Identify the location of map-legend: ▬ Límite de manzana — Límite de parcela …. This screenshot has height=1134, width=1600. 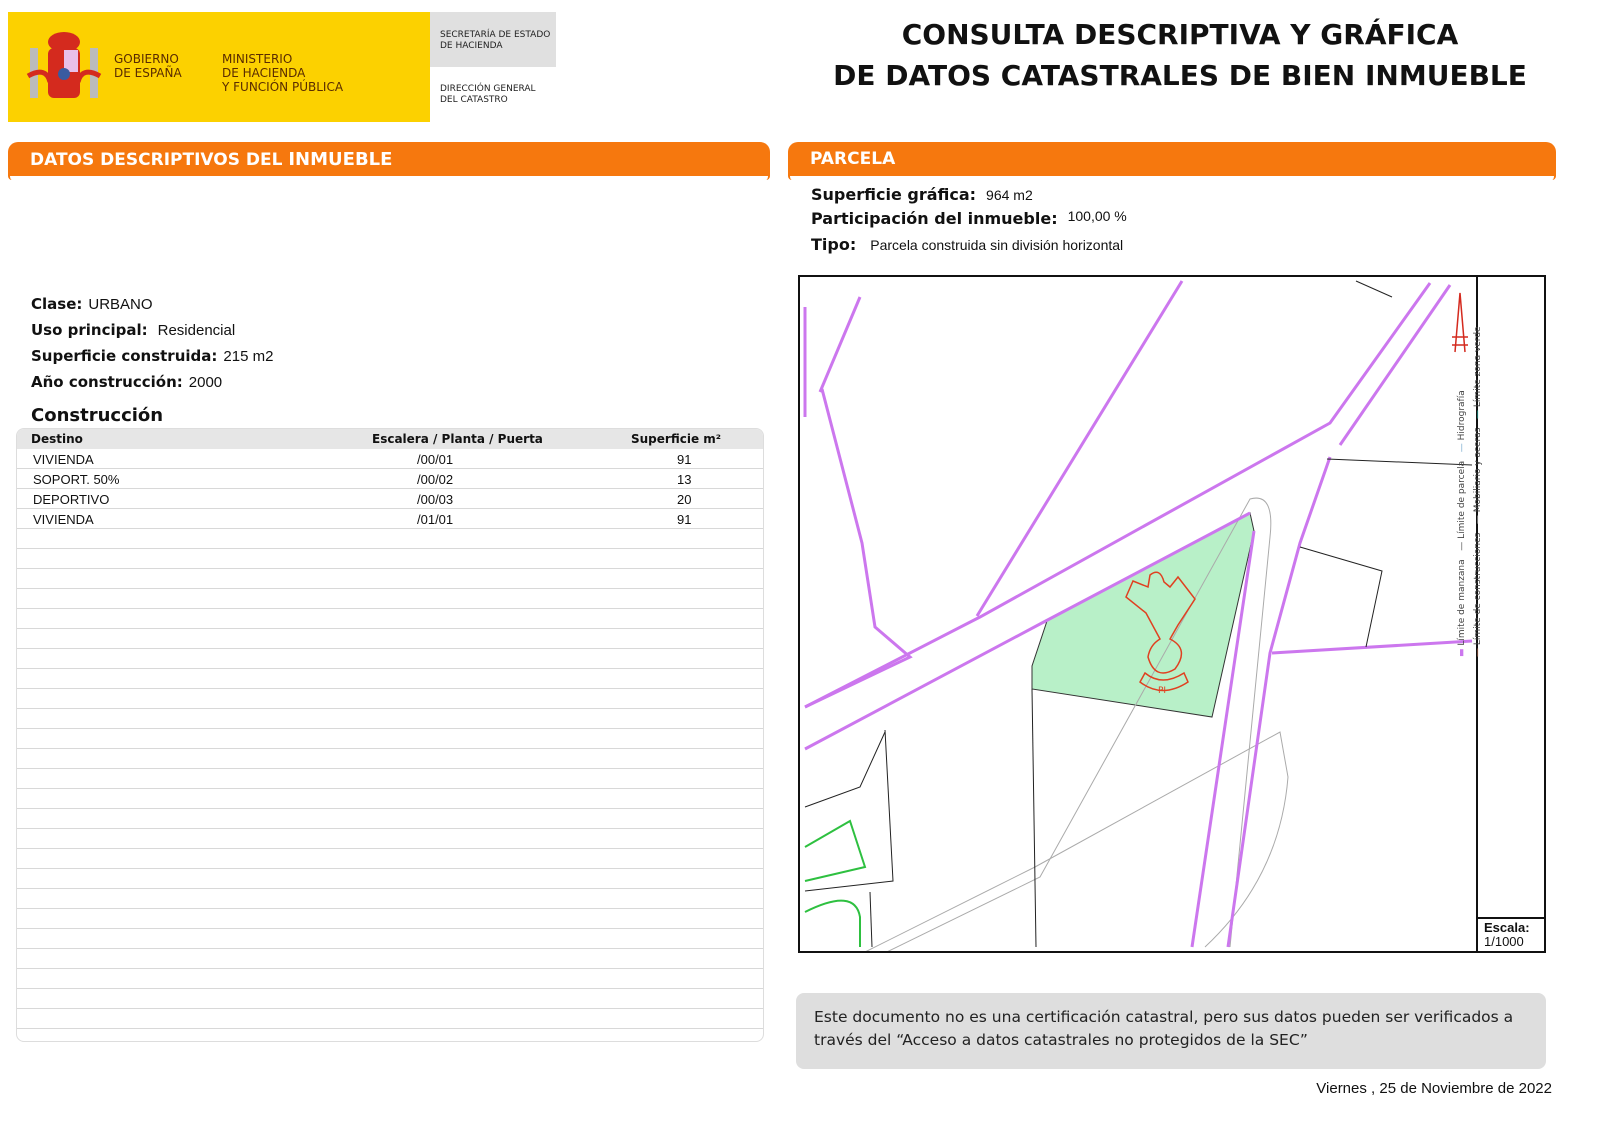
(1470, 491).